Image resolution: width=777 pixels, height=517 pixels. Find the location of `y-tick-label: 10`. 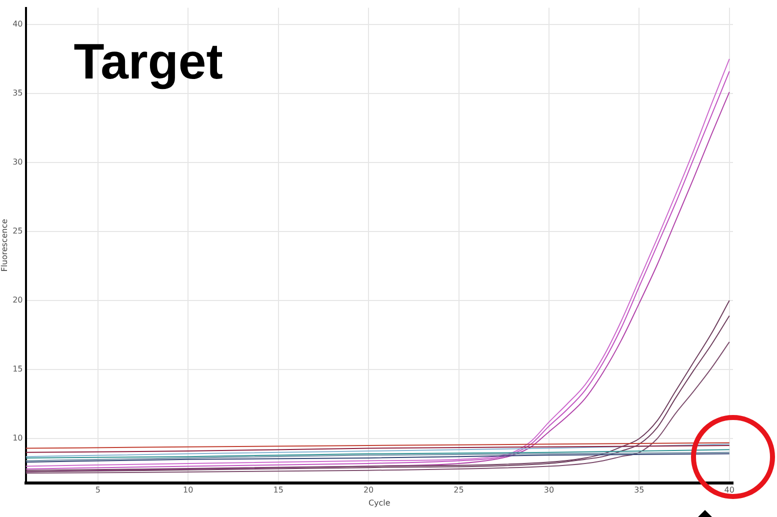

y-tick-label: 10 is located at coordinates (17, 438).